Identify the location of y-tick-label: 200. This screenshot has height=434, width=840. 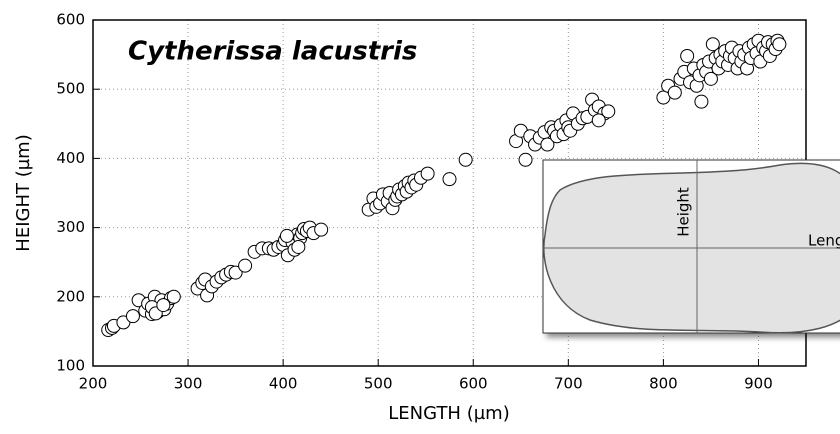
(70, 296).